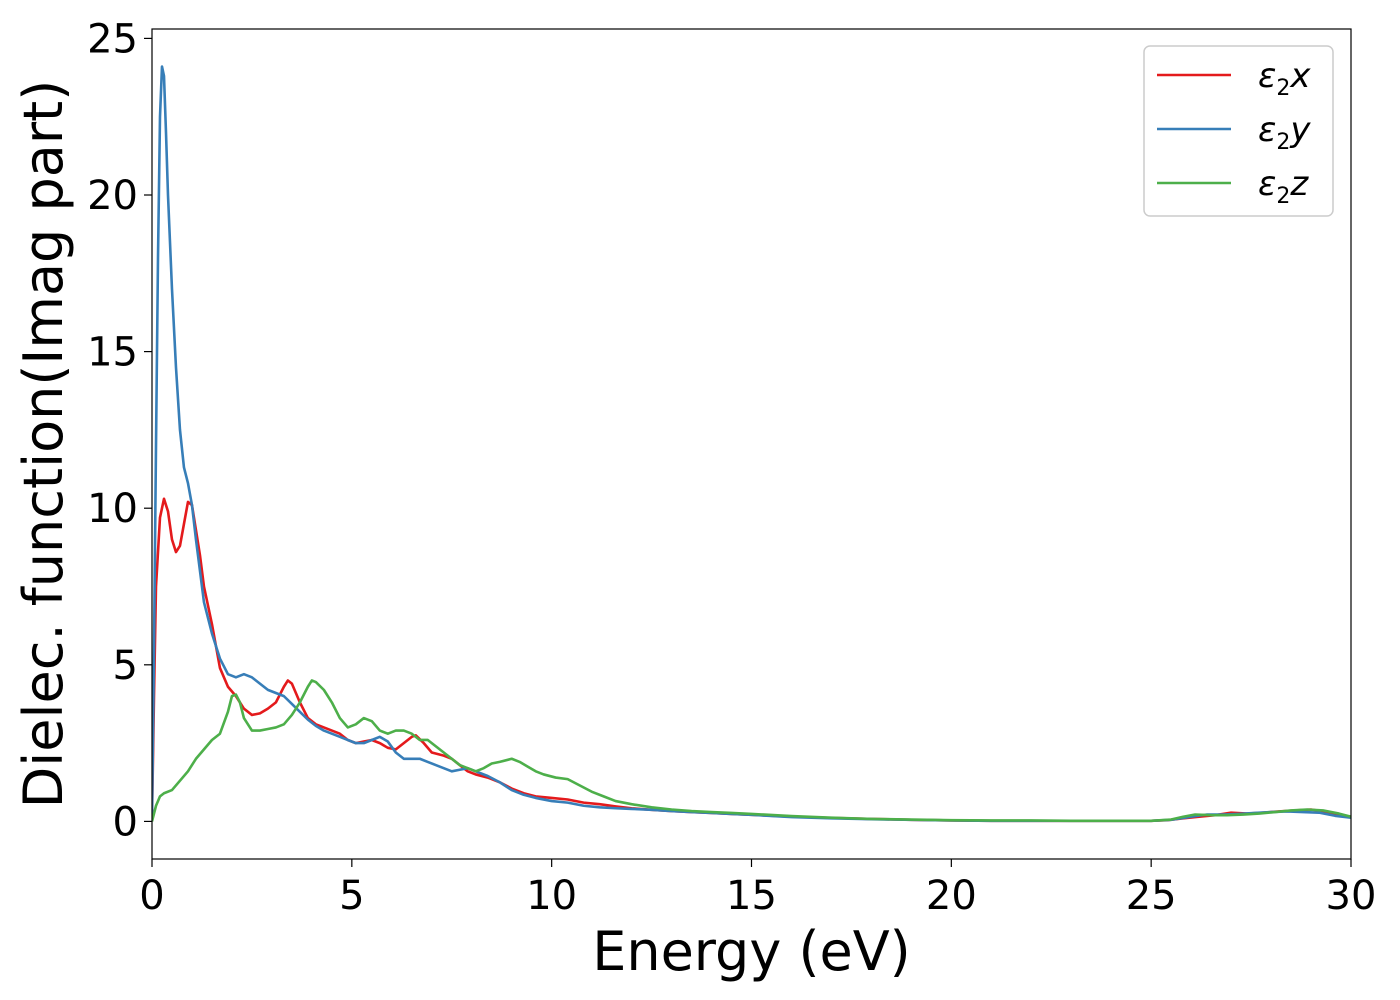 The image size is (1400, 1000). I want to click on x-tick-label: 5, so click(351, 896).